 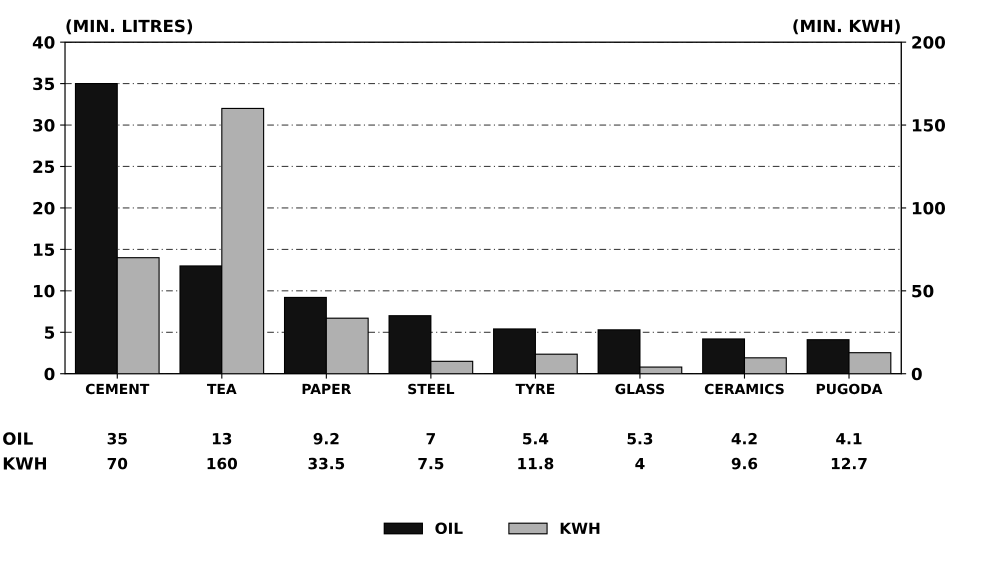 I want to click on x-tick-label: TEA, so click(x=222, y=389).